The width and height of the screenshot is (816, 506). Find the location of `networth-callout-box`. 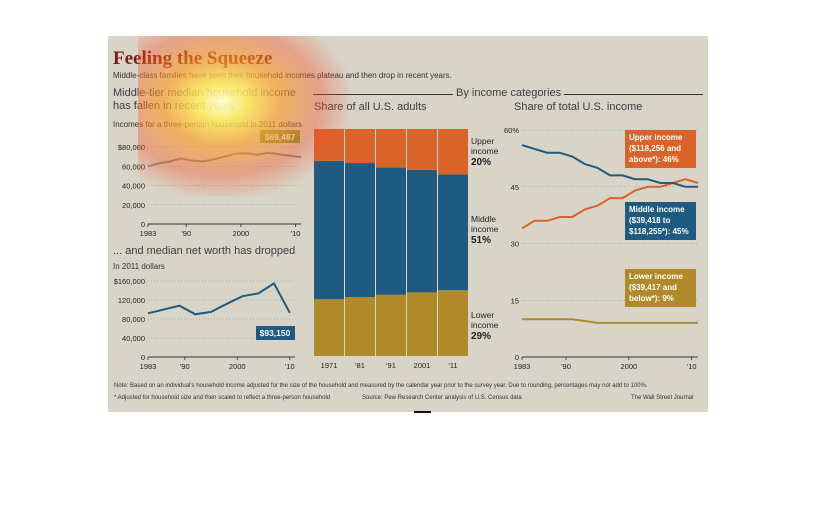

networth-callout-box is located at coordinates (275, 333).